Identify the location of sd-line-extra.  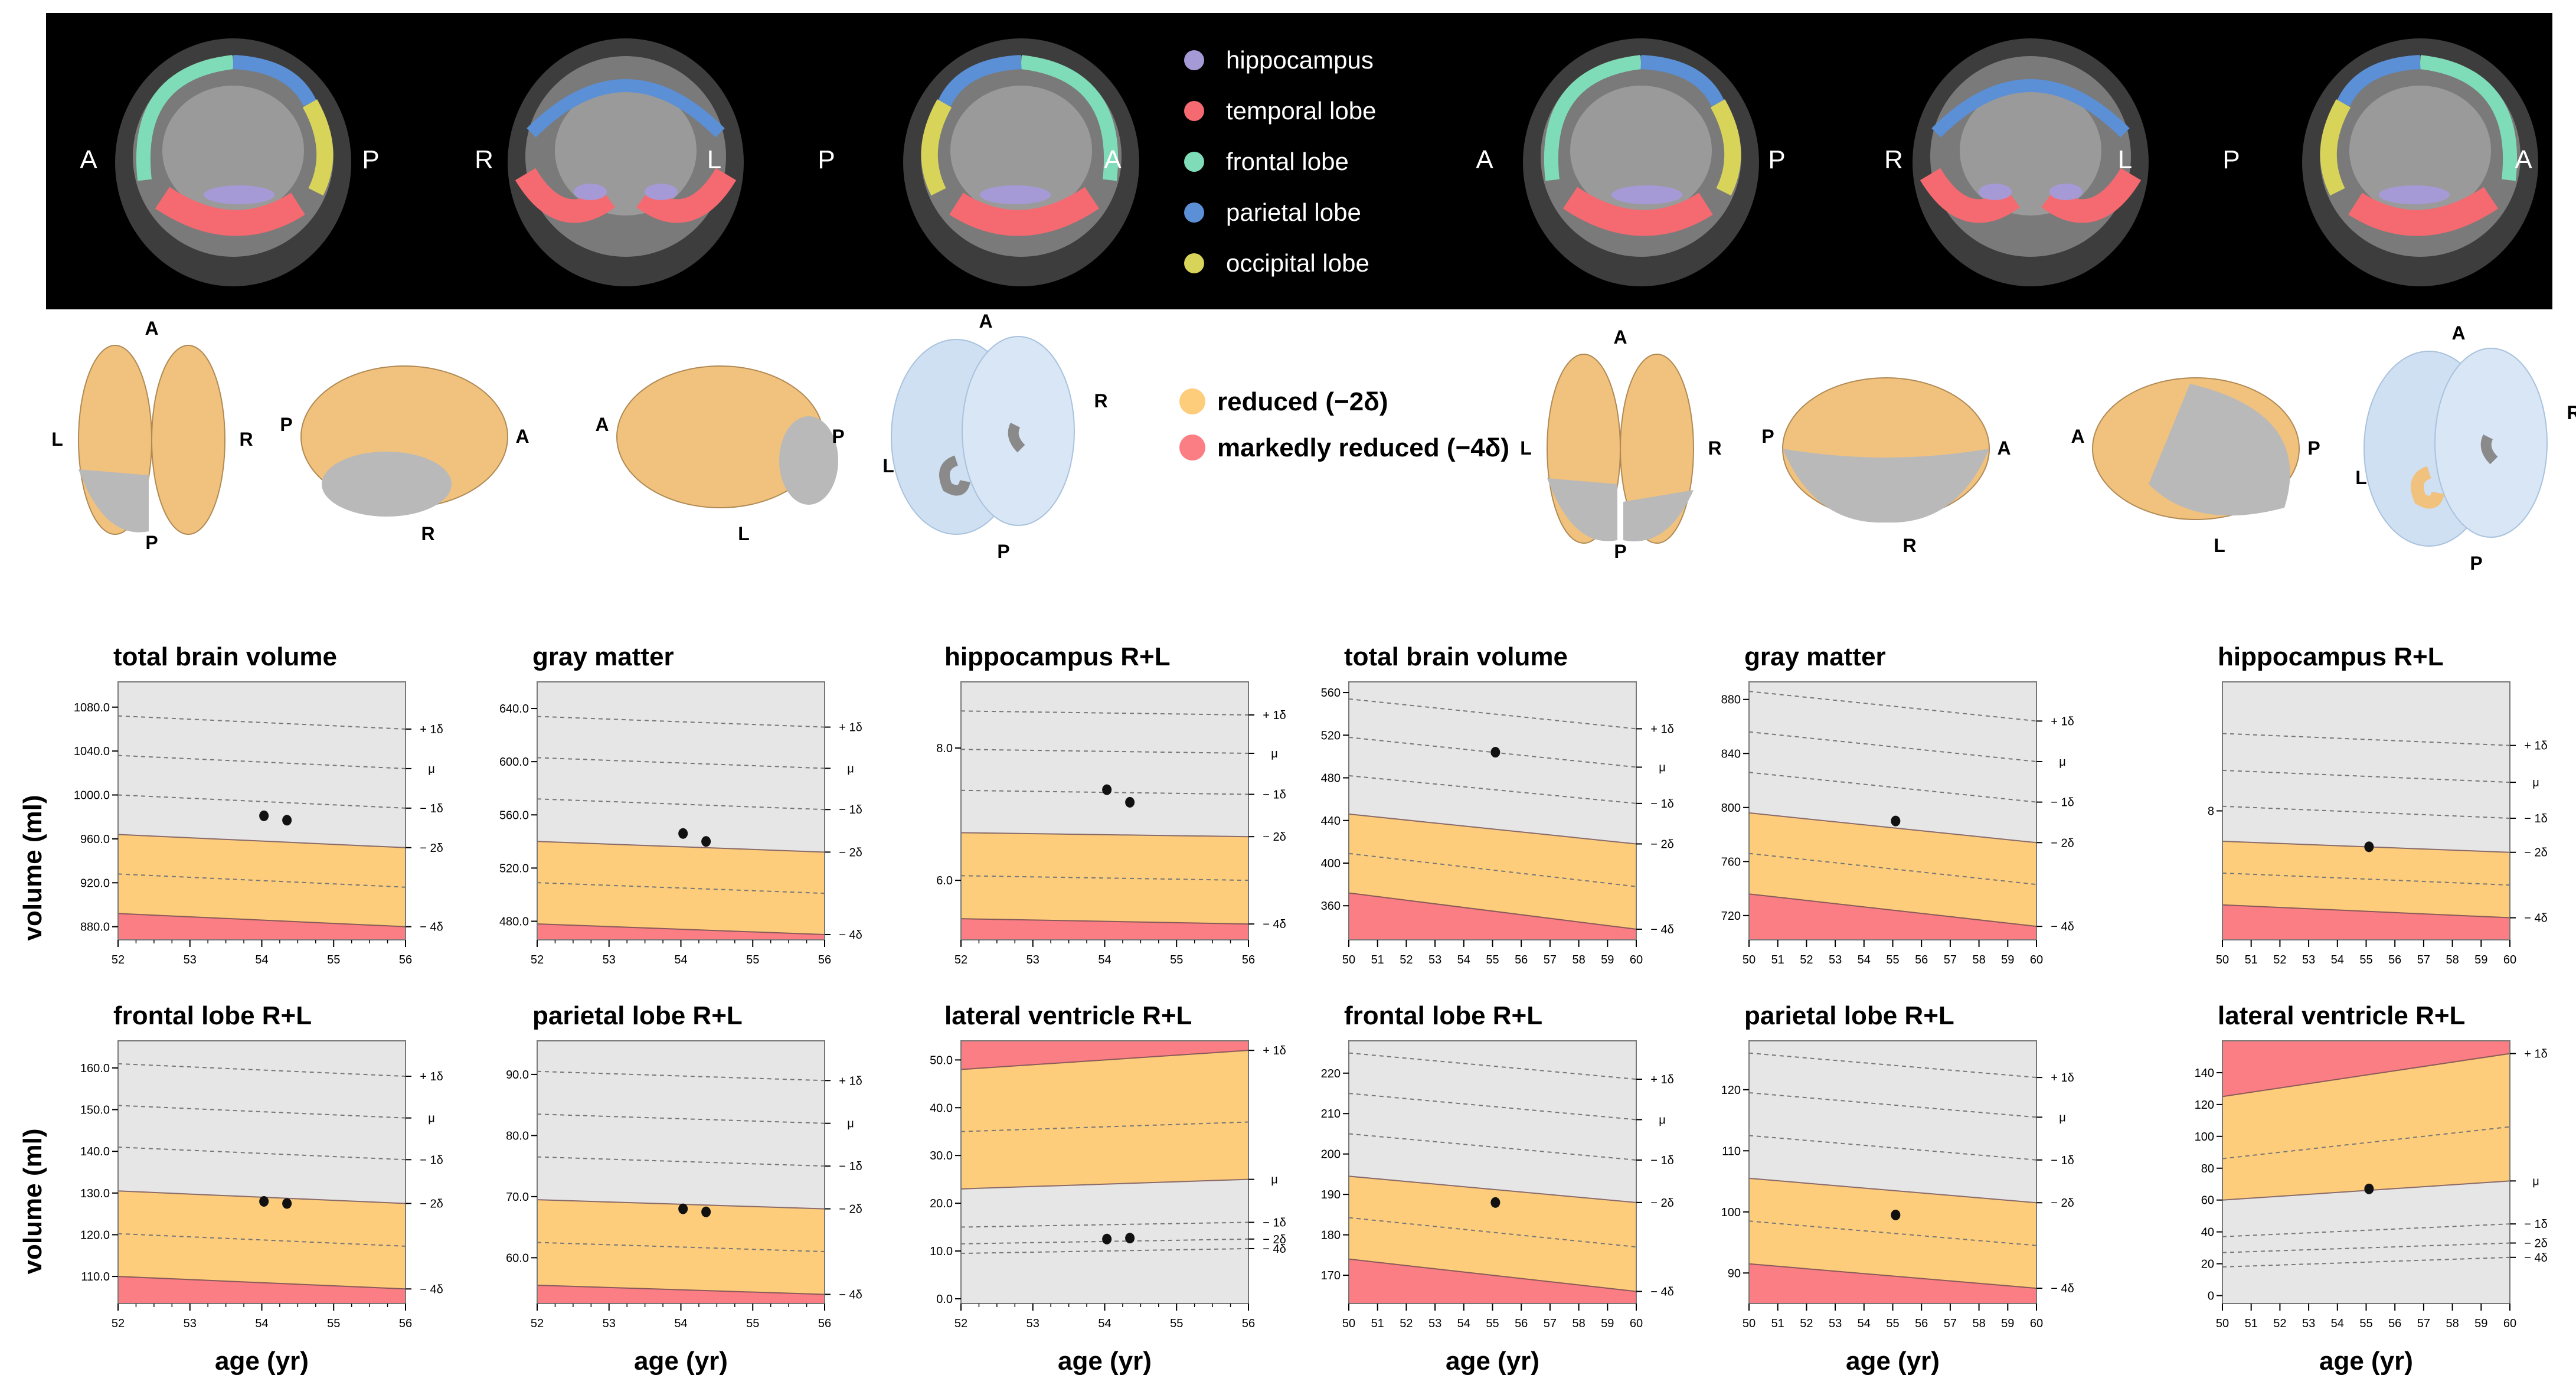
(2366, 1142).